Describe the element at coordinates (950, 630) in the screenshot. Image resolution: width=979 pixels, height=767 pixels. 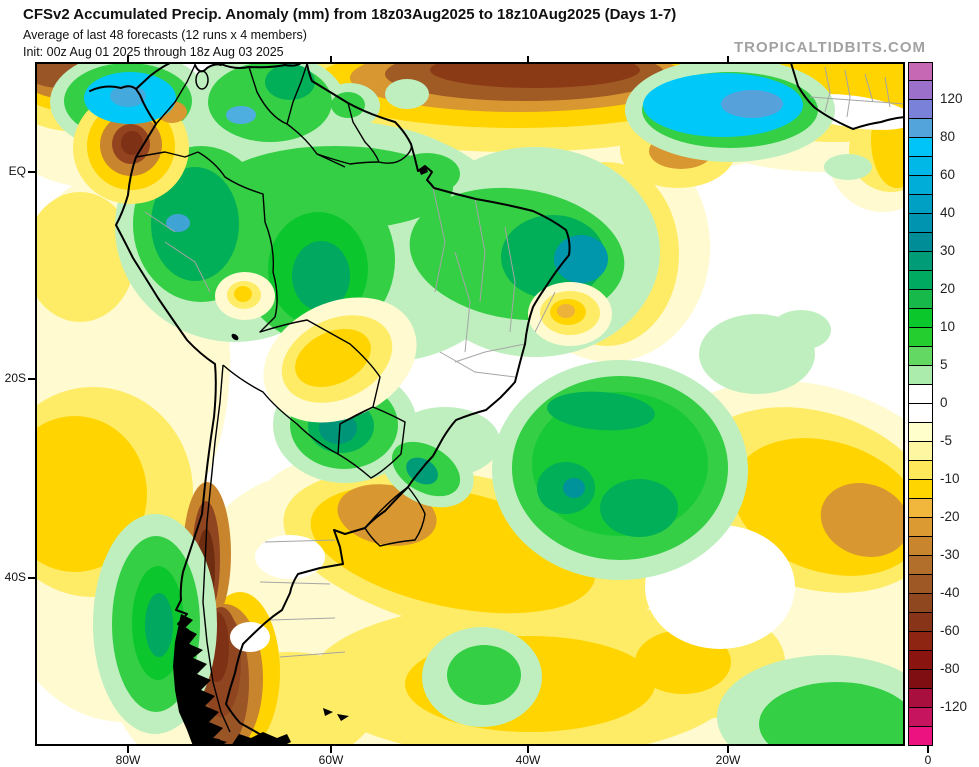
I see `colorbar-tick-label: -60` at that location.